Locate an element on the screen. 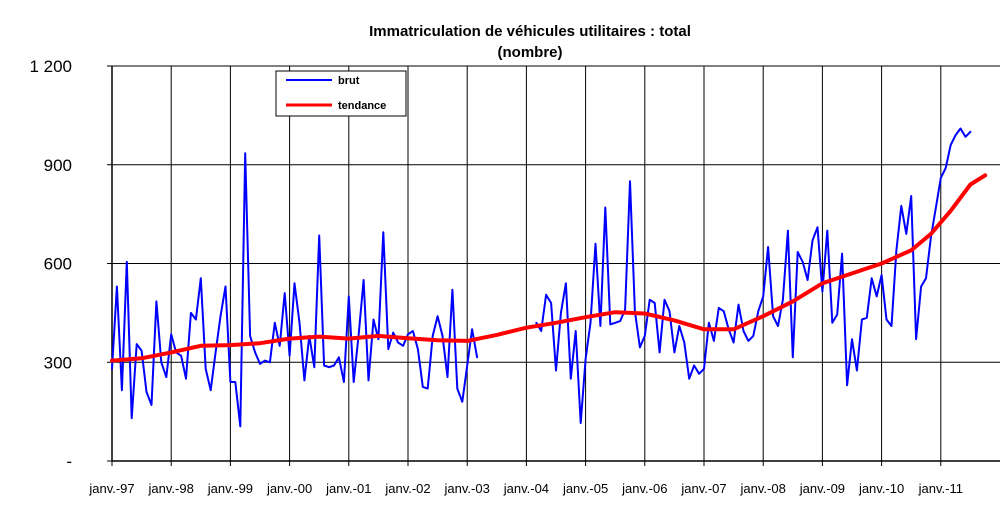  legend-box is located at coordinates (341, 93).